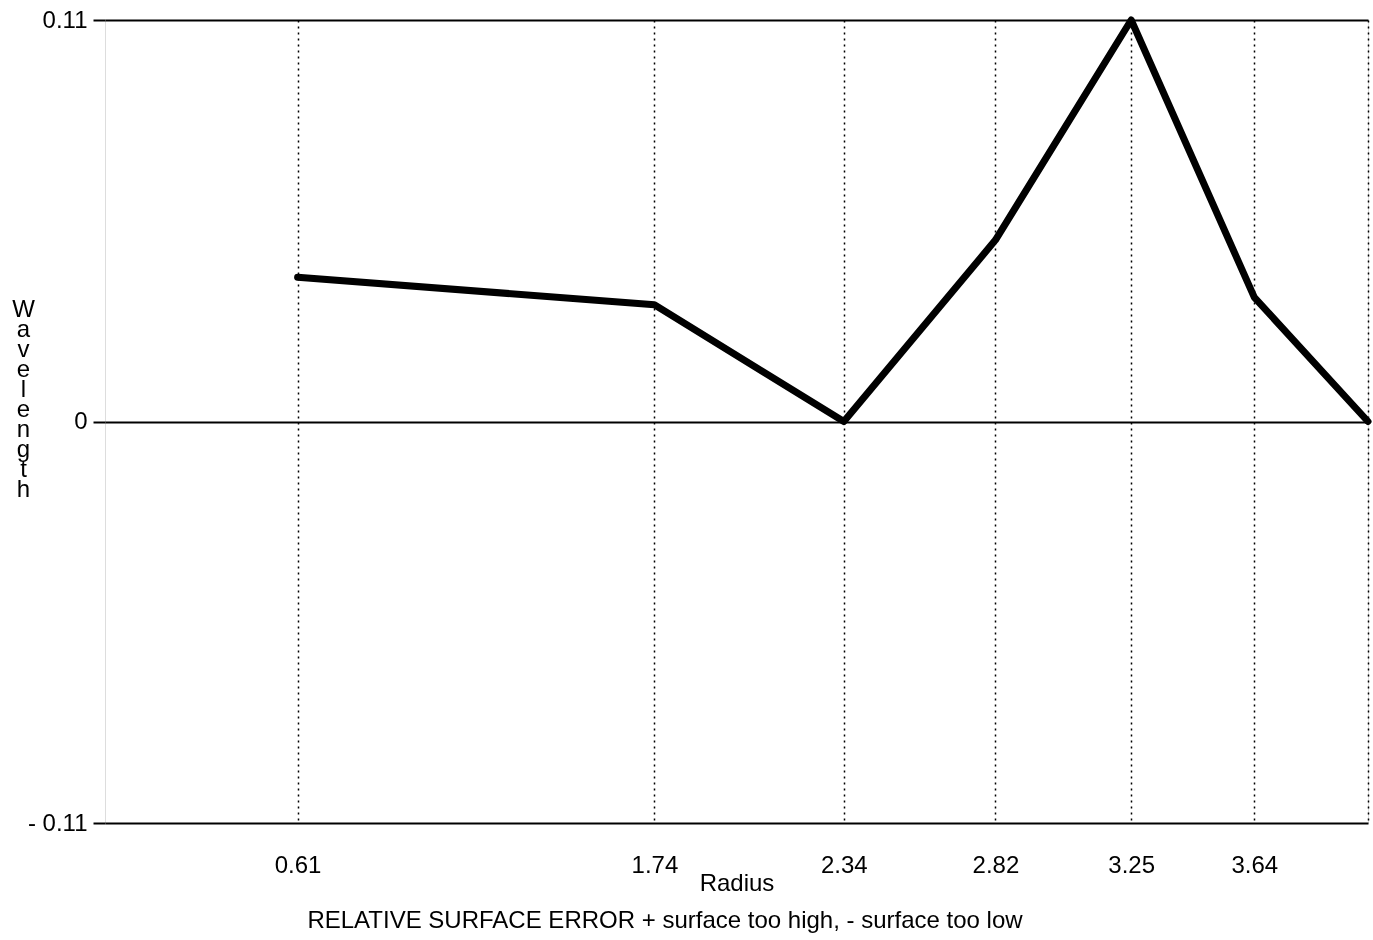  Describe the element at coordinates (65, 19) in the screenshot. I see `y-tick-label: 0.11` at that location.